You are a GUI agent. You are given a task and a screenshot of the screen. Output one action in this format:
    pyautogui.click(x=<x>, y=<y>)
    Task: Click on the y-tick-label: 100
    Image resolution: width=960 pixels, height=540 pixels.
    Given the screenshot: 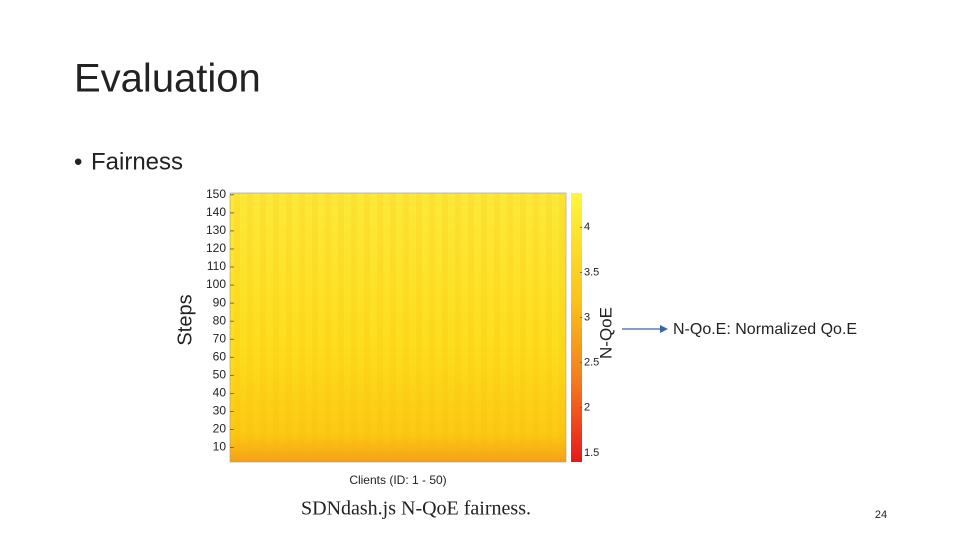 What is the action you would take?
    pyautogui.click(x=216, y=284)
    